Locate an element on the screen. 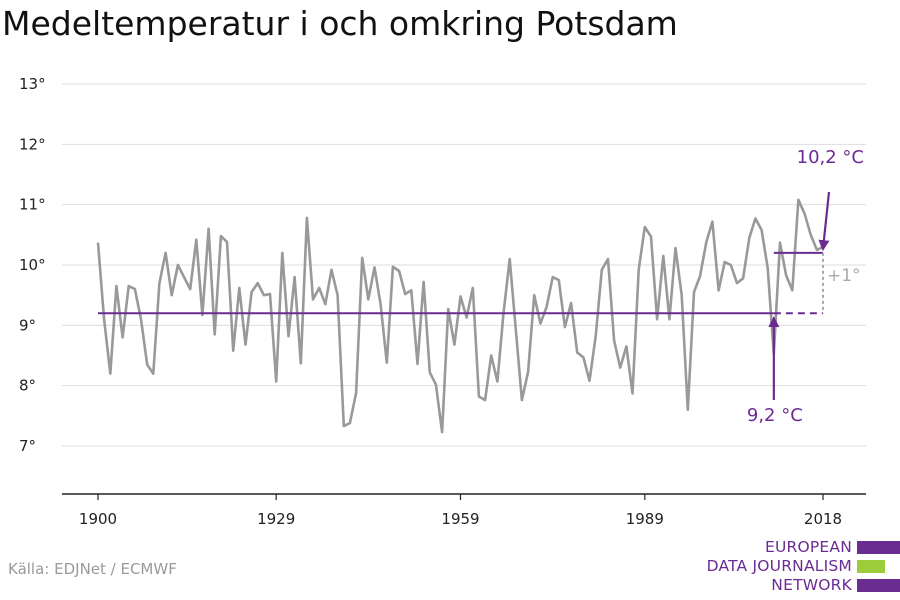  y-tick-label: 11° is located at coordinates (32, 205).